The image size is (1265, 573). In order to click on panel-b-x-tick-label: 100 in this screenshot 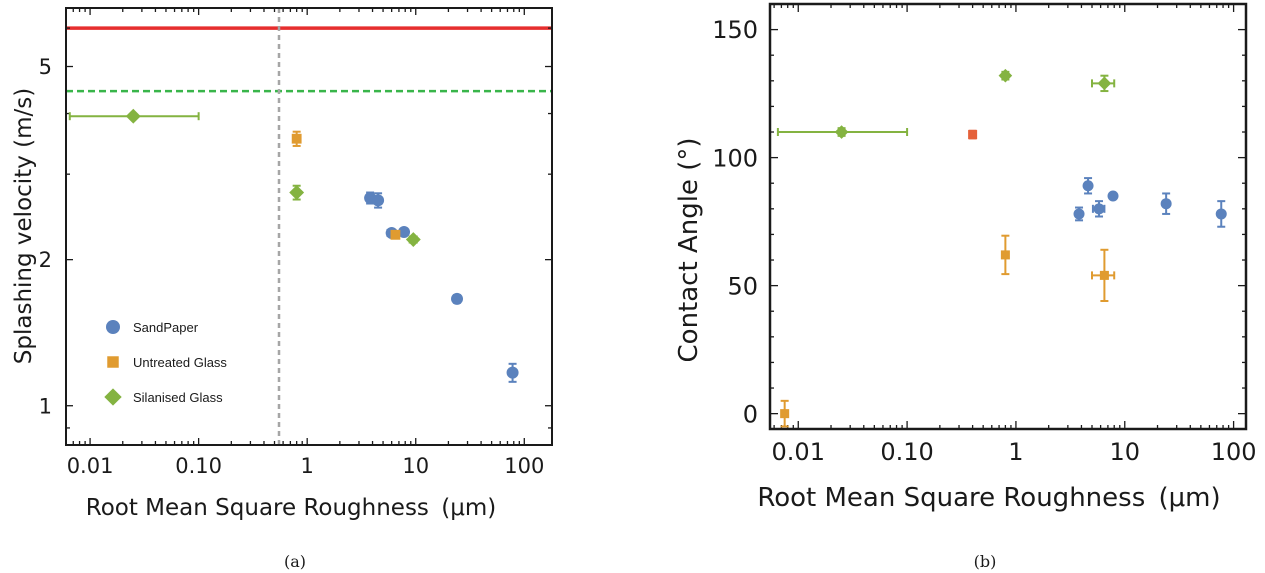, I will do `click(1234, 452)`.